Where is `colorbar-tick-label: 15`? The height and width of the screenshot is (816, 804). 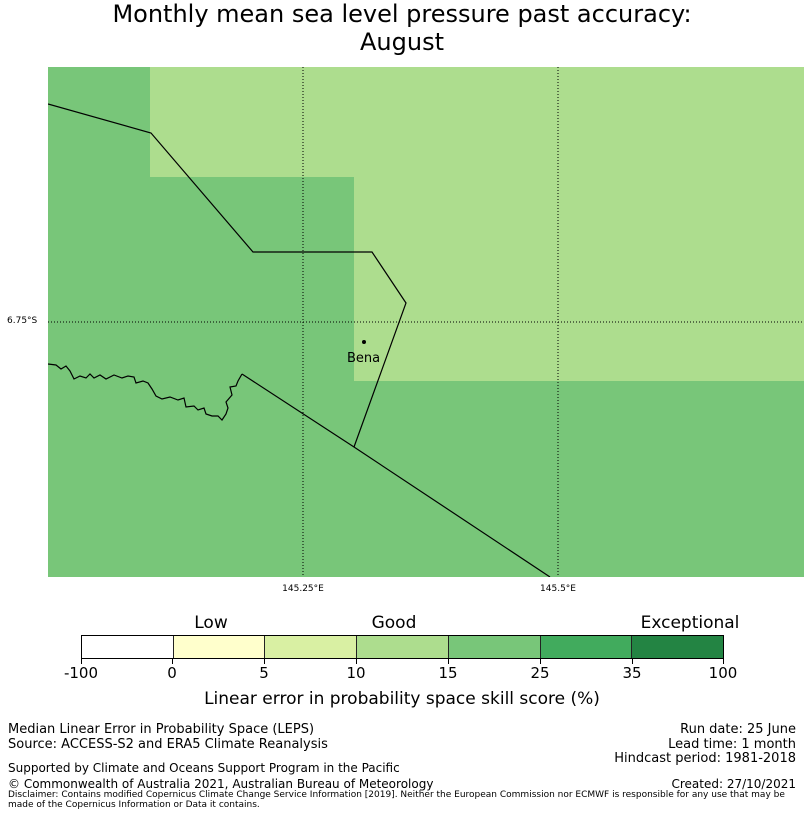
colorbar-tick-label: 15 is located at coordinates (448, 673).